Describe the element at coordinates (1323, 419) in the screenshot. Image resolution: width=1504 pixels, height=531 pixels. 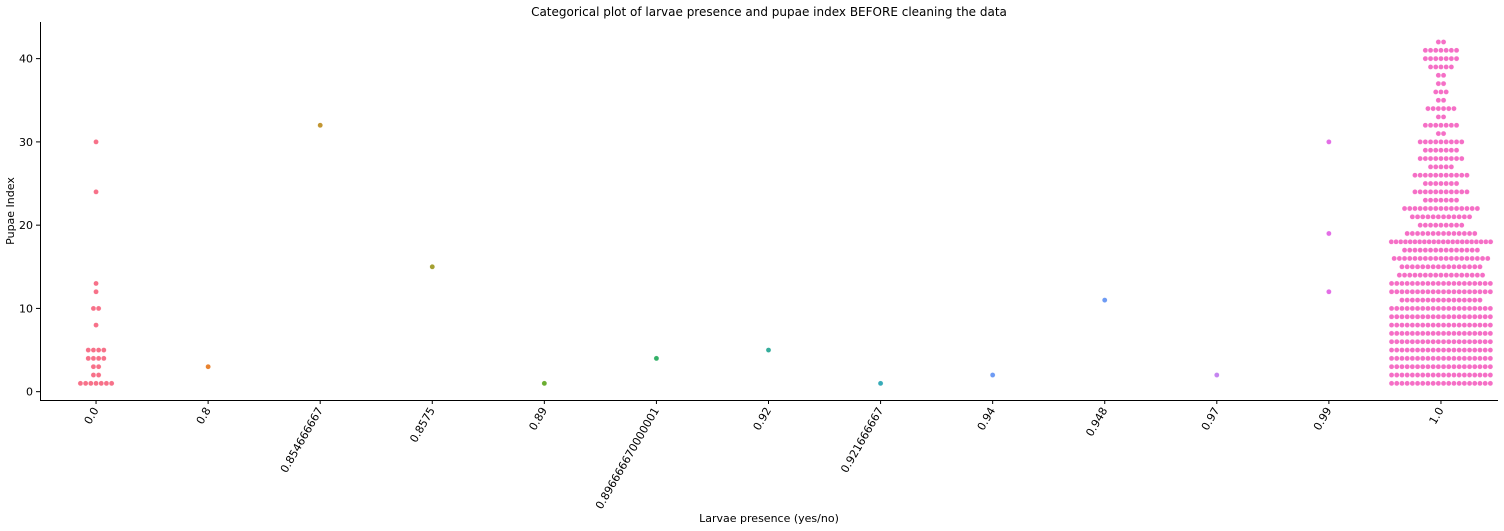
I see `x-tick-label: 0.99` at that location.